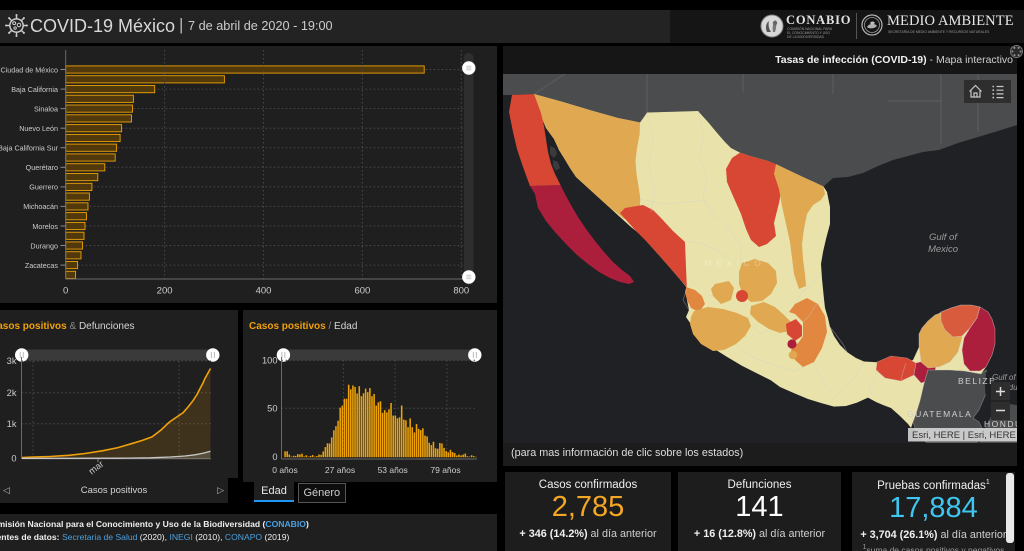 The width and height of the screenshot is (1024, 551). Describe the element at coordinates (461, 291) in the screenshot. I see `svg-text: 800` at that location.